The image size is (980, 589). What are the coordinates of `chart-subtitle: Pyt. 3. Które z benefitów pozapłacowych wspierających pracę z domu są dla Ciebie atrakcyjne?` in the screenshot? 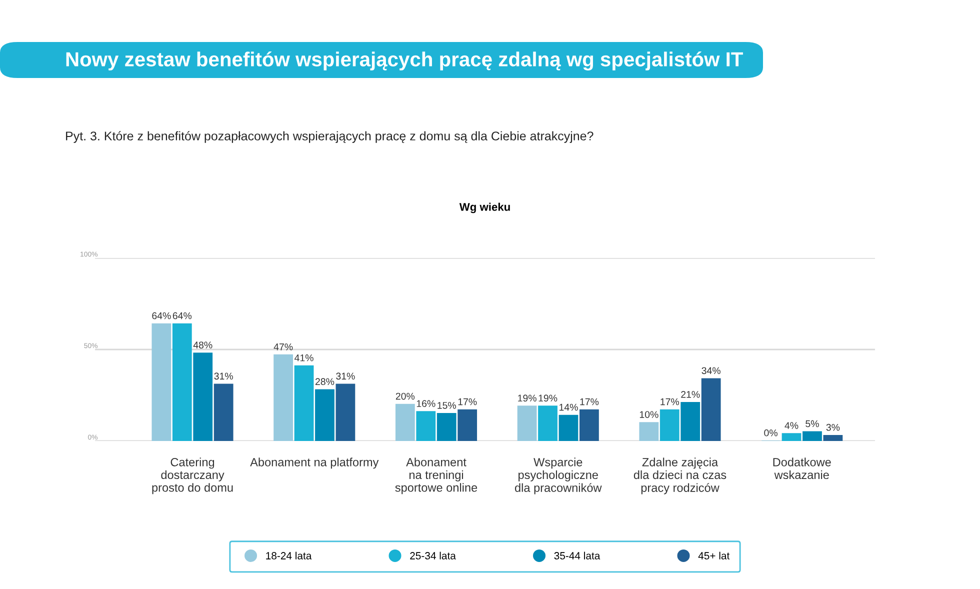 It's located at (330, 137).